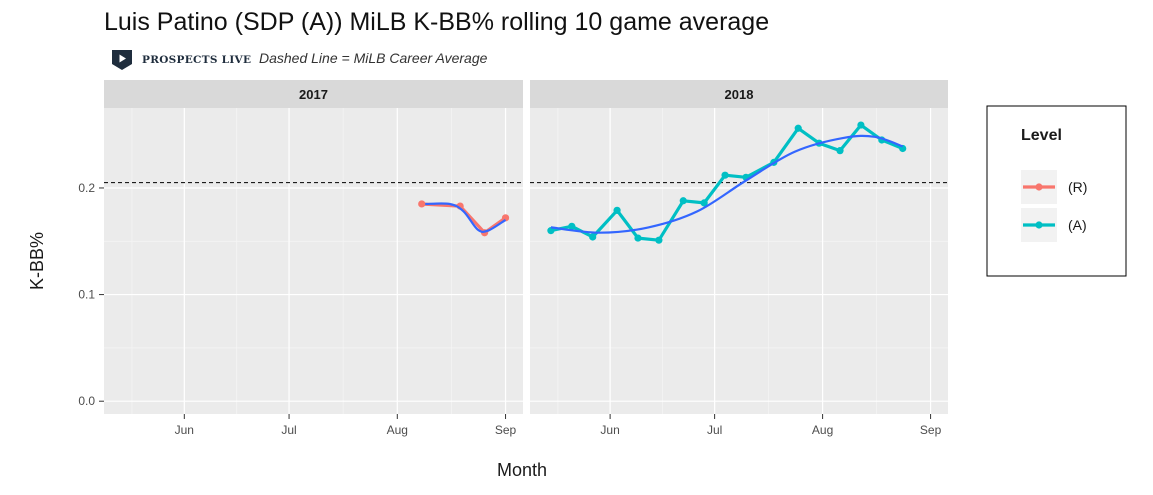 This screenshot has width=1153, height=495. I want to click on x-axis-title: Month, so click(522, 470).